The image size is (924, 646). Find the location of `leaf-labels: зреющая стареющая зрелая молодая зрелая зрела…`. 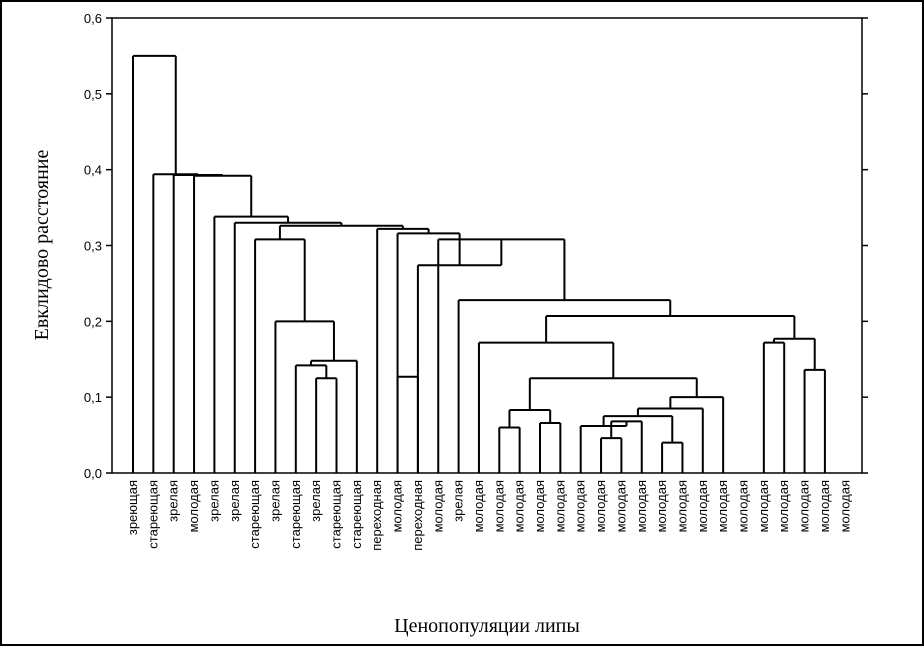

leaf-labels: зреющая стареющая зрелая молодая зрелая зрела… is located at coordinates (488, 515).